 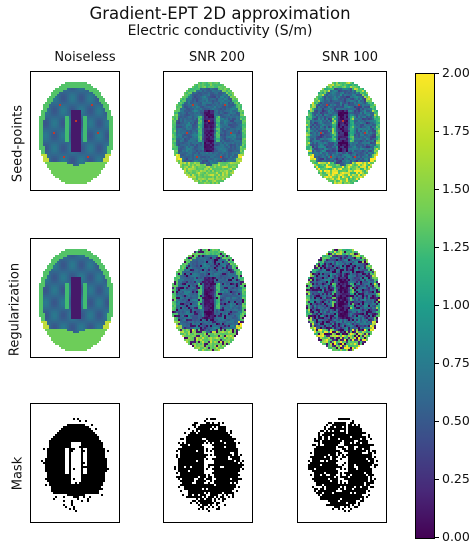 I want to click on colorbar-tick-label: 1.25, so click(x=456, y=246).